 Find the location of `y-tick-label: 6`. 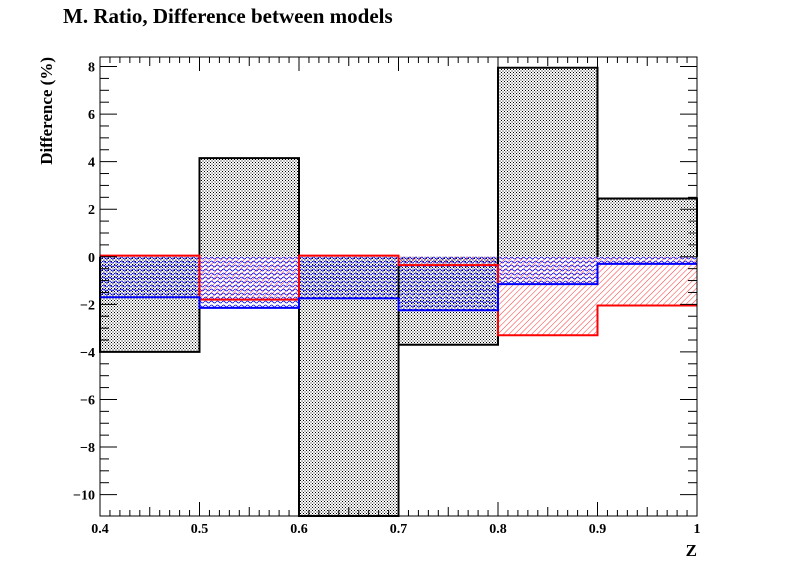

y-tick-label: 6 is located at coordinates (91, 115).